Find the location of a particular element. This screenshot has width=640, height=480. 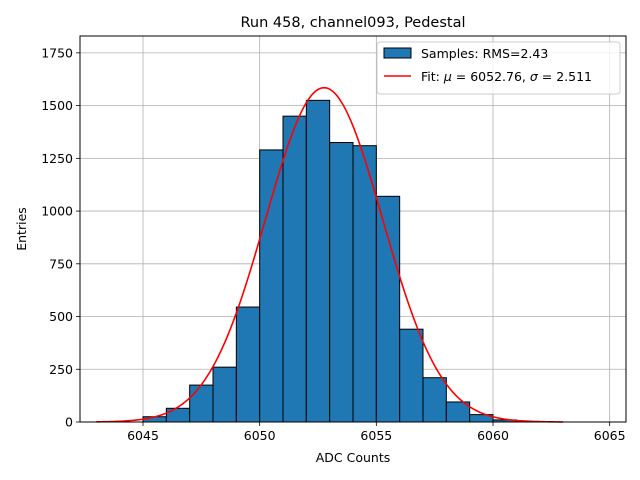

x-axis-ticks: 6045 6050 6055 6060 6065 is located at coordinates (376, 432).